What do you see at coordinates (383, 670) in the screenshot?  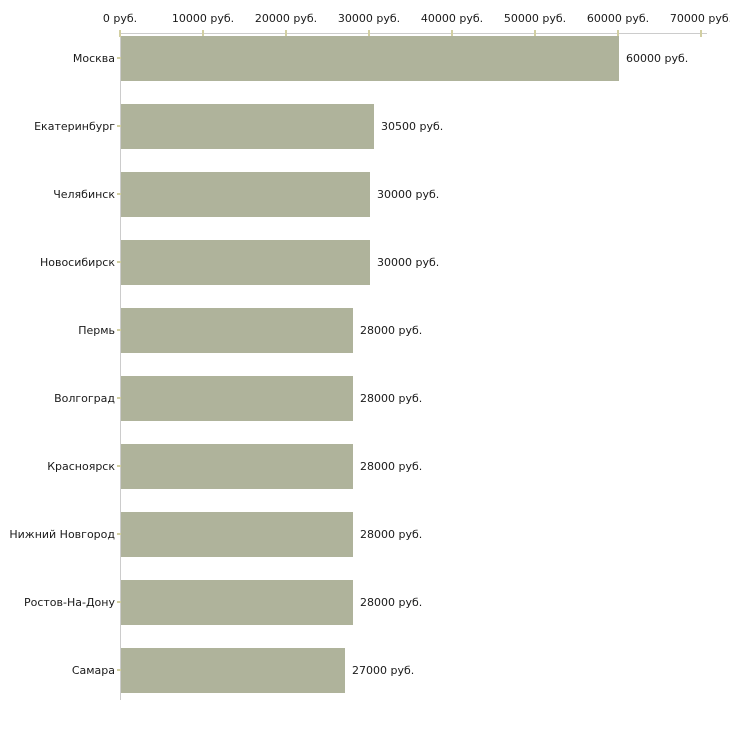 I see `value-label: 27000 руб.` at bounding box center [383, 670].